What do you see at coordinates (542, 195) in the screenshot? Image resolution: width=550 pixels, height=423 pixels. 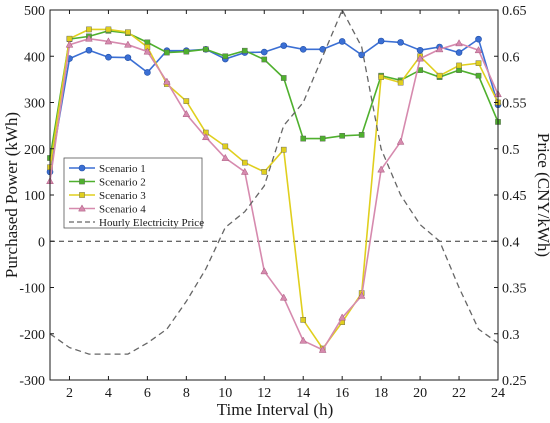 I see `y2-axis-label: Price (CNY/kWh)` at bounding box center [542, 195].